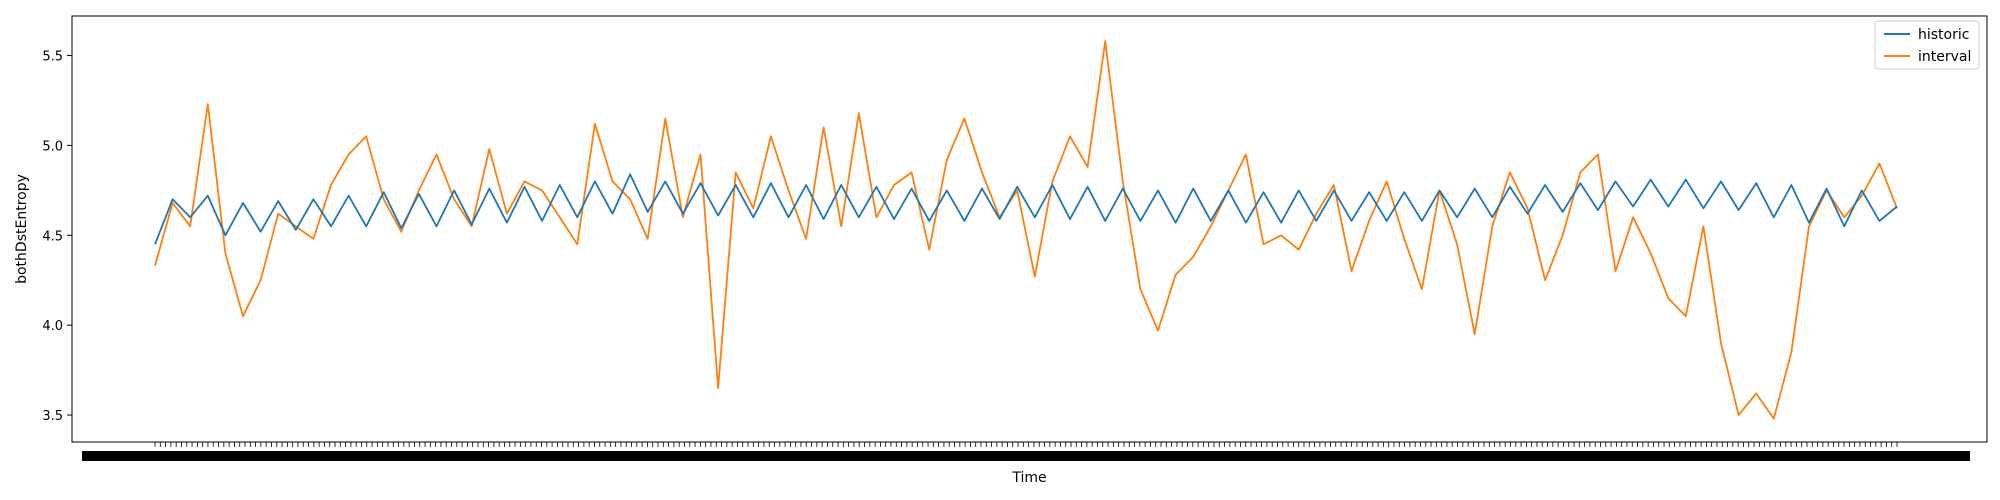  I want to click on legend-label-historic: historic, so click(1943, 35).